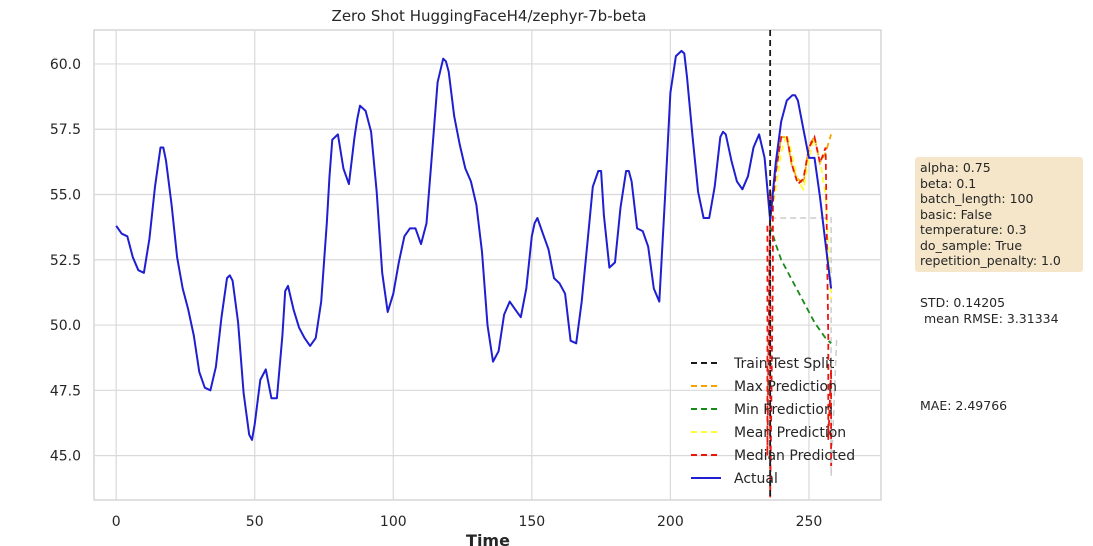  I want to click on y-tick-label: 60.0, so click(65, 65).